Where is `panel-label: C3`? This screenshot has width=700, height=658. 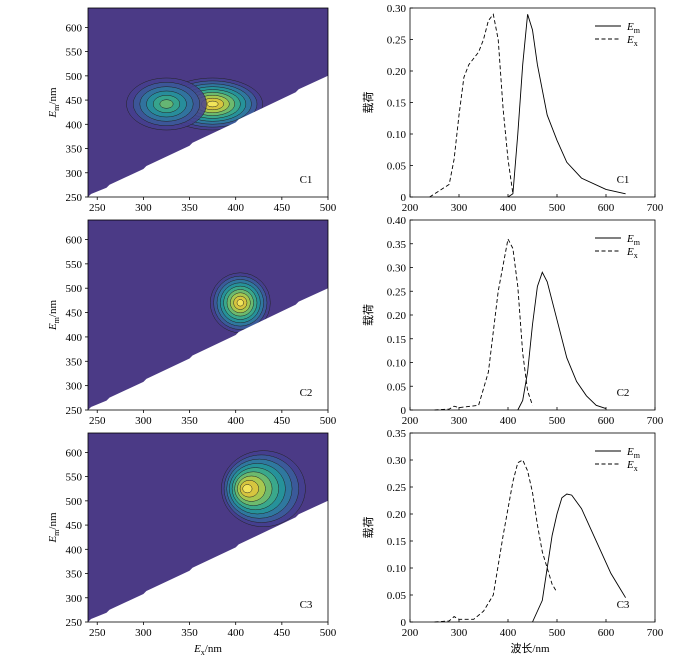 panel-label: C3 is located at coordinates (623, 605).